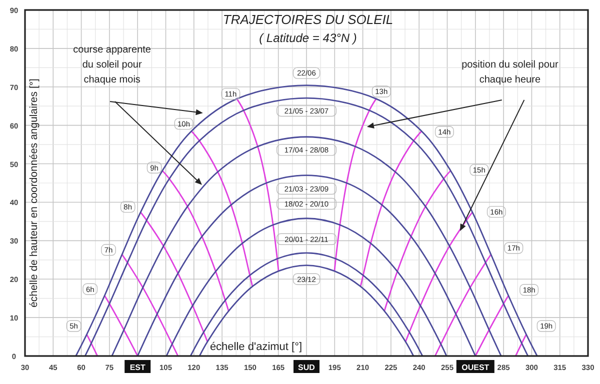 Image resolution: width=600 pixels, height=384 pixels. I want to click on x-tick-label: OUEST, so click(476, 367).